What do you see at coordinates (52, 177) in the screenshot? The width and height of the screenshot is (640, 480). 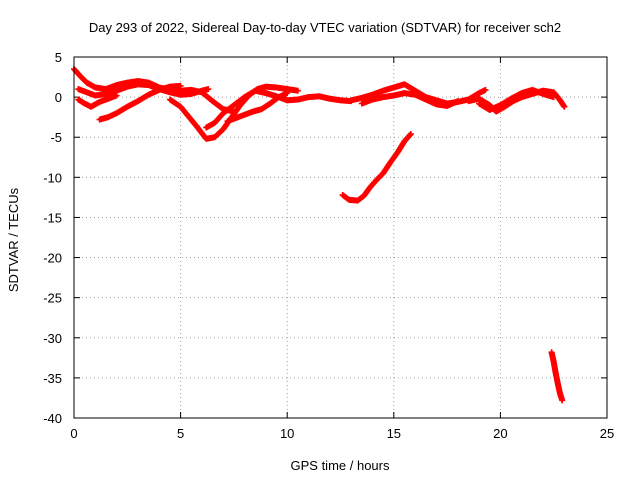 I see `y-tick-label: -10` at bounding box center [52, 177].